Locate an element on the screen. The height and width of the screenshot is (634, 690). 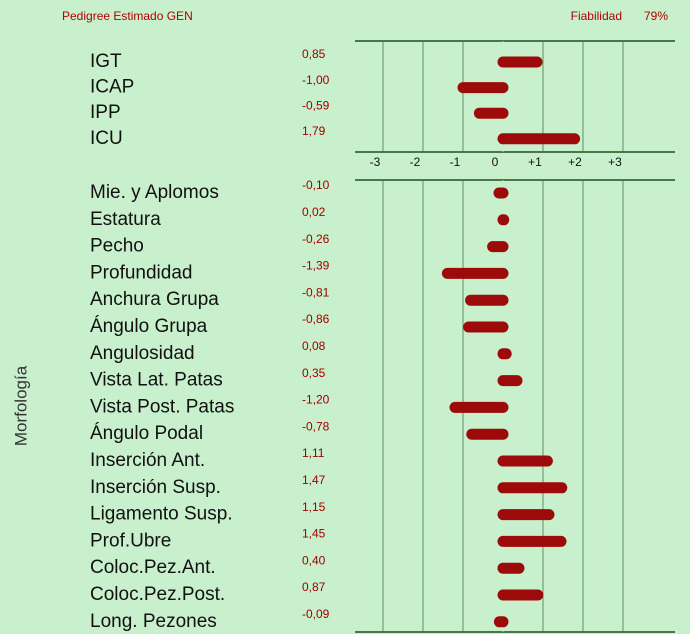
category-label: Ángulo Grupa is located at coordinates (149, 326).